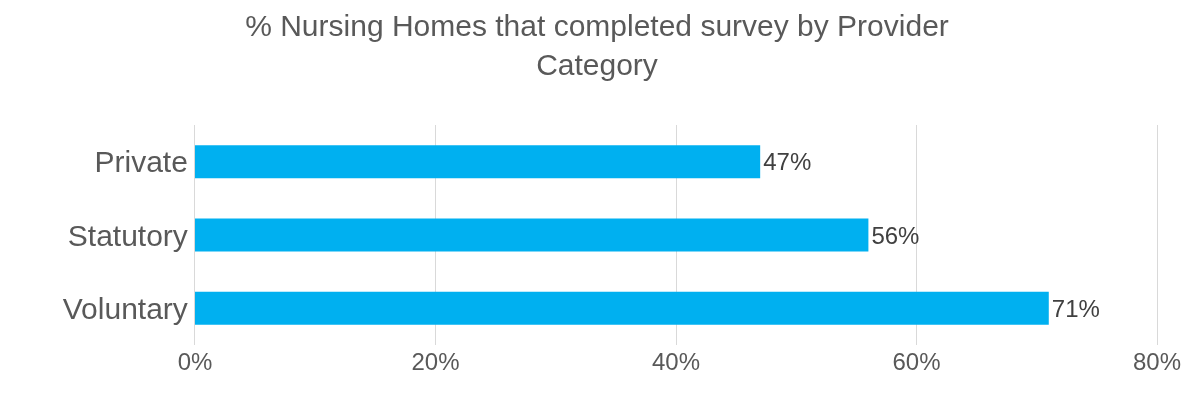  I want to click on x-tick-label: 20%, so click(435, 361).